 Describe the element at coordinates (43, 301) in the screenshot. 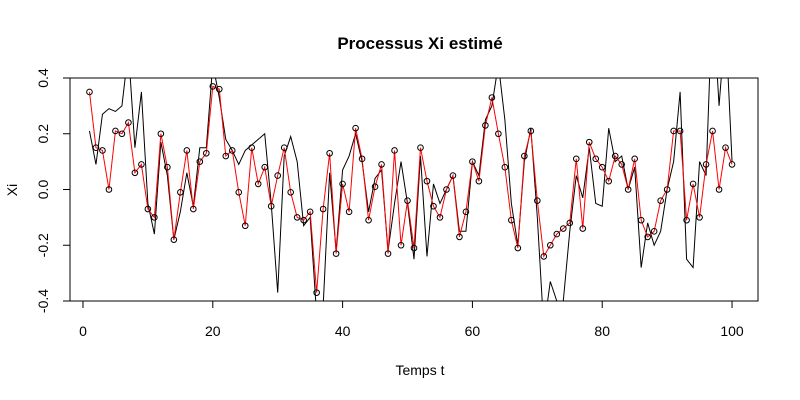

I see `y-tick-label: -0.4` at that location.